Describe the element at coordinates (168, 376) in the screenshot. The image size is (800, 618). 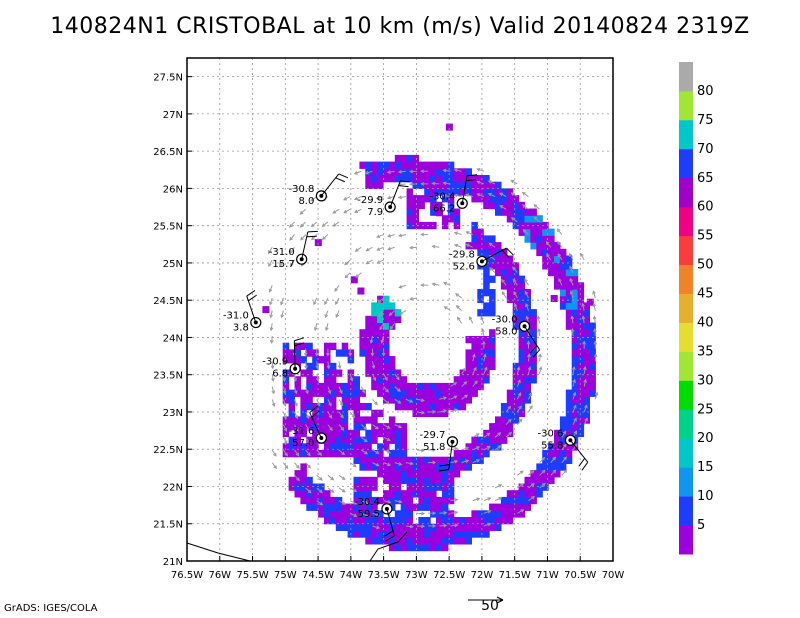
I see `y-tick-label: 23.5N` at that location.